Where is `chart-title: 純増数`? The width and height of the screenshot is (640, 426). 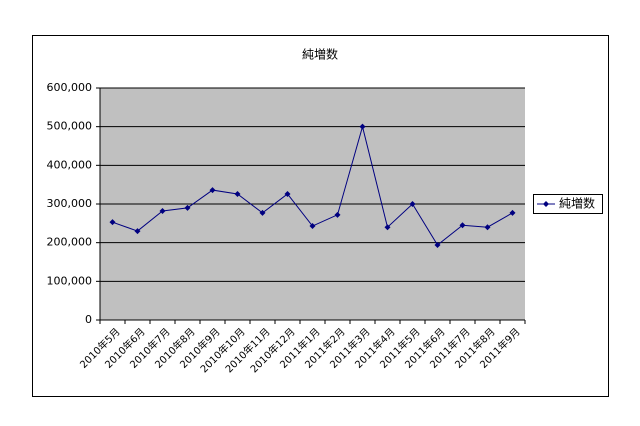 chart-title: 純増数 is located at coordinates (320, 54).